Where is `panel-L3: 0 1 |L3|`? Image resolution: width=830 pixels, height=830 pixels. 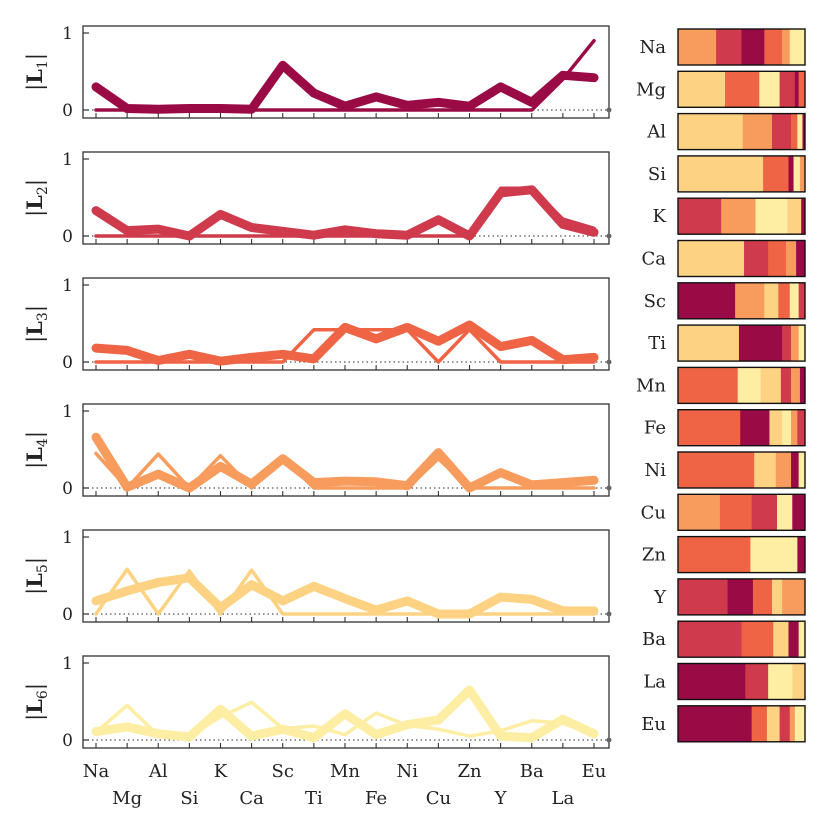 panel-L3: 0 1 |L3| is located at coordinates (317, 324).